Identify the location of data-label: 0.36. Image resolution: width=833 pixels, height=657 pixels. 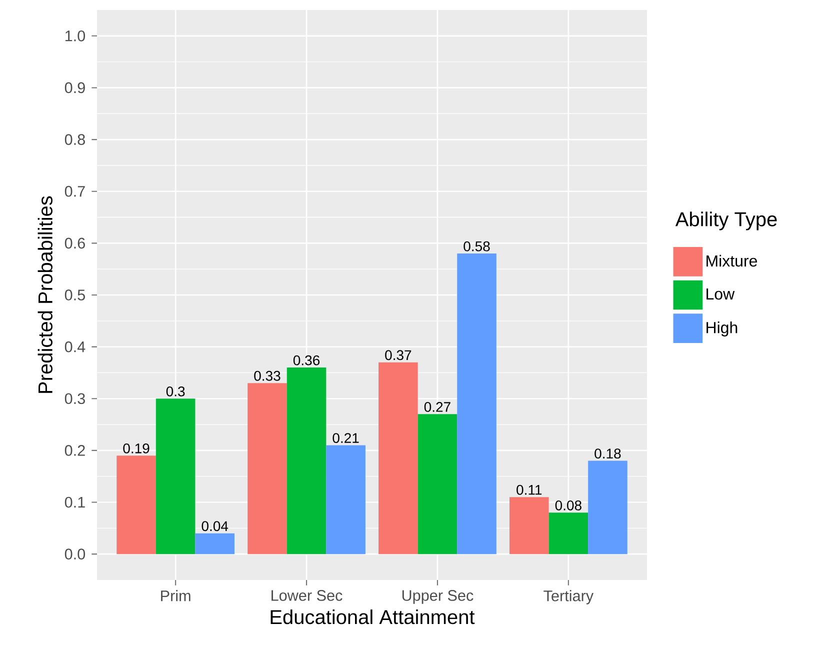
(306, 360).